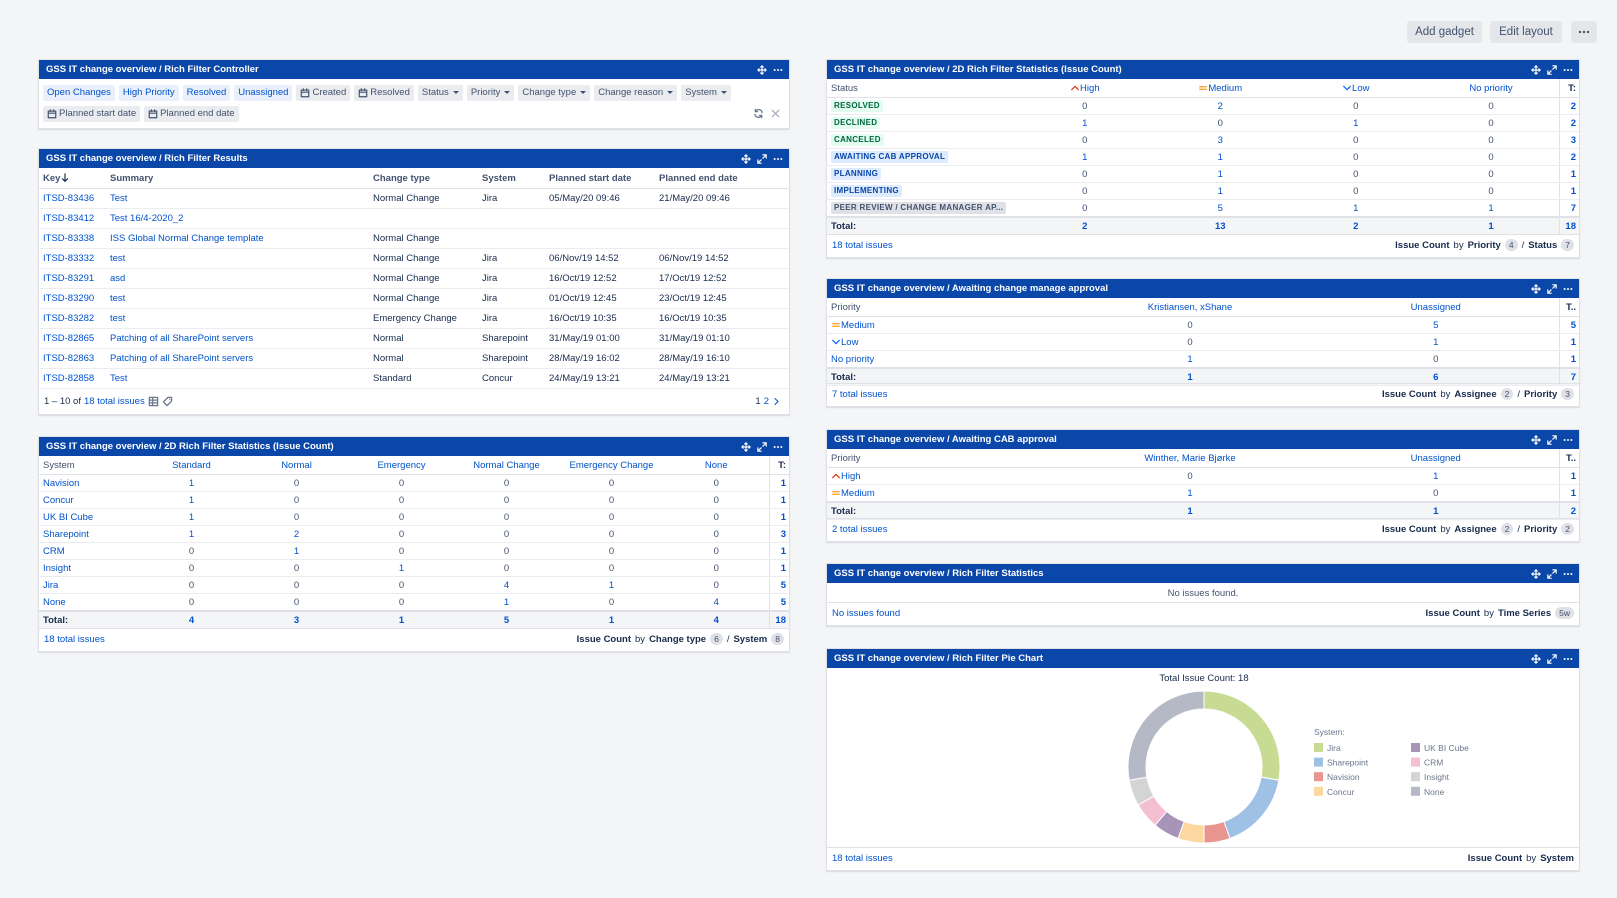  I want to click on summary: Test 16/4-2020_2, so click(237, 218).